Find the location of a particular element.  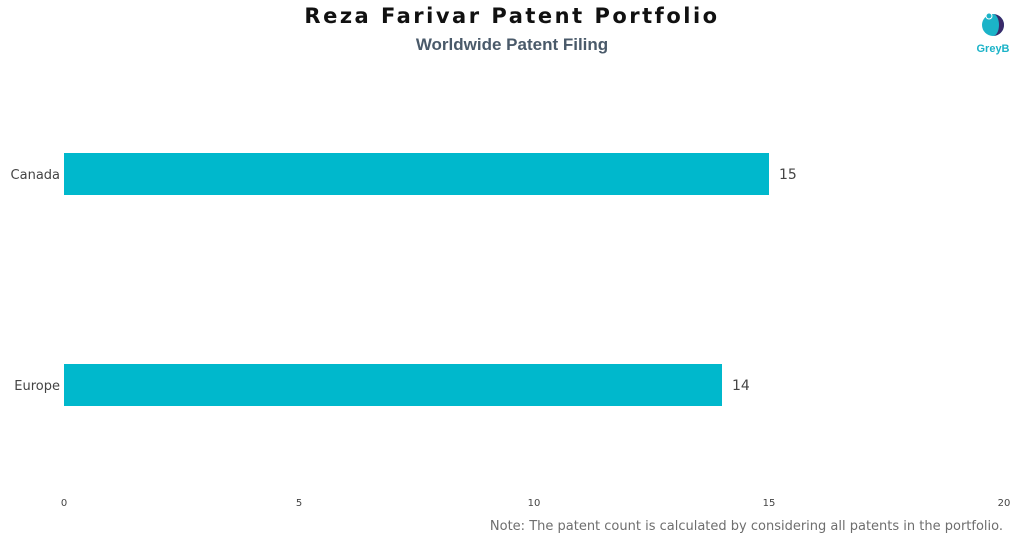

x-tick-label: 5 is located at coordinates (299, 503).